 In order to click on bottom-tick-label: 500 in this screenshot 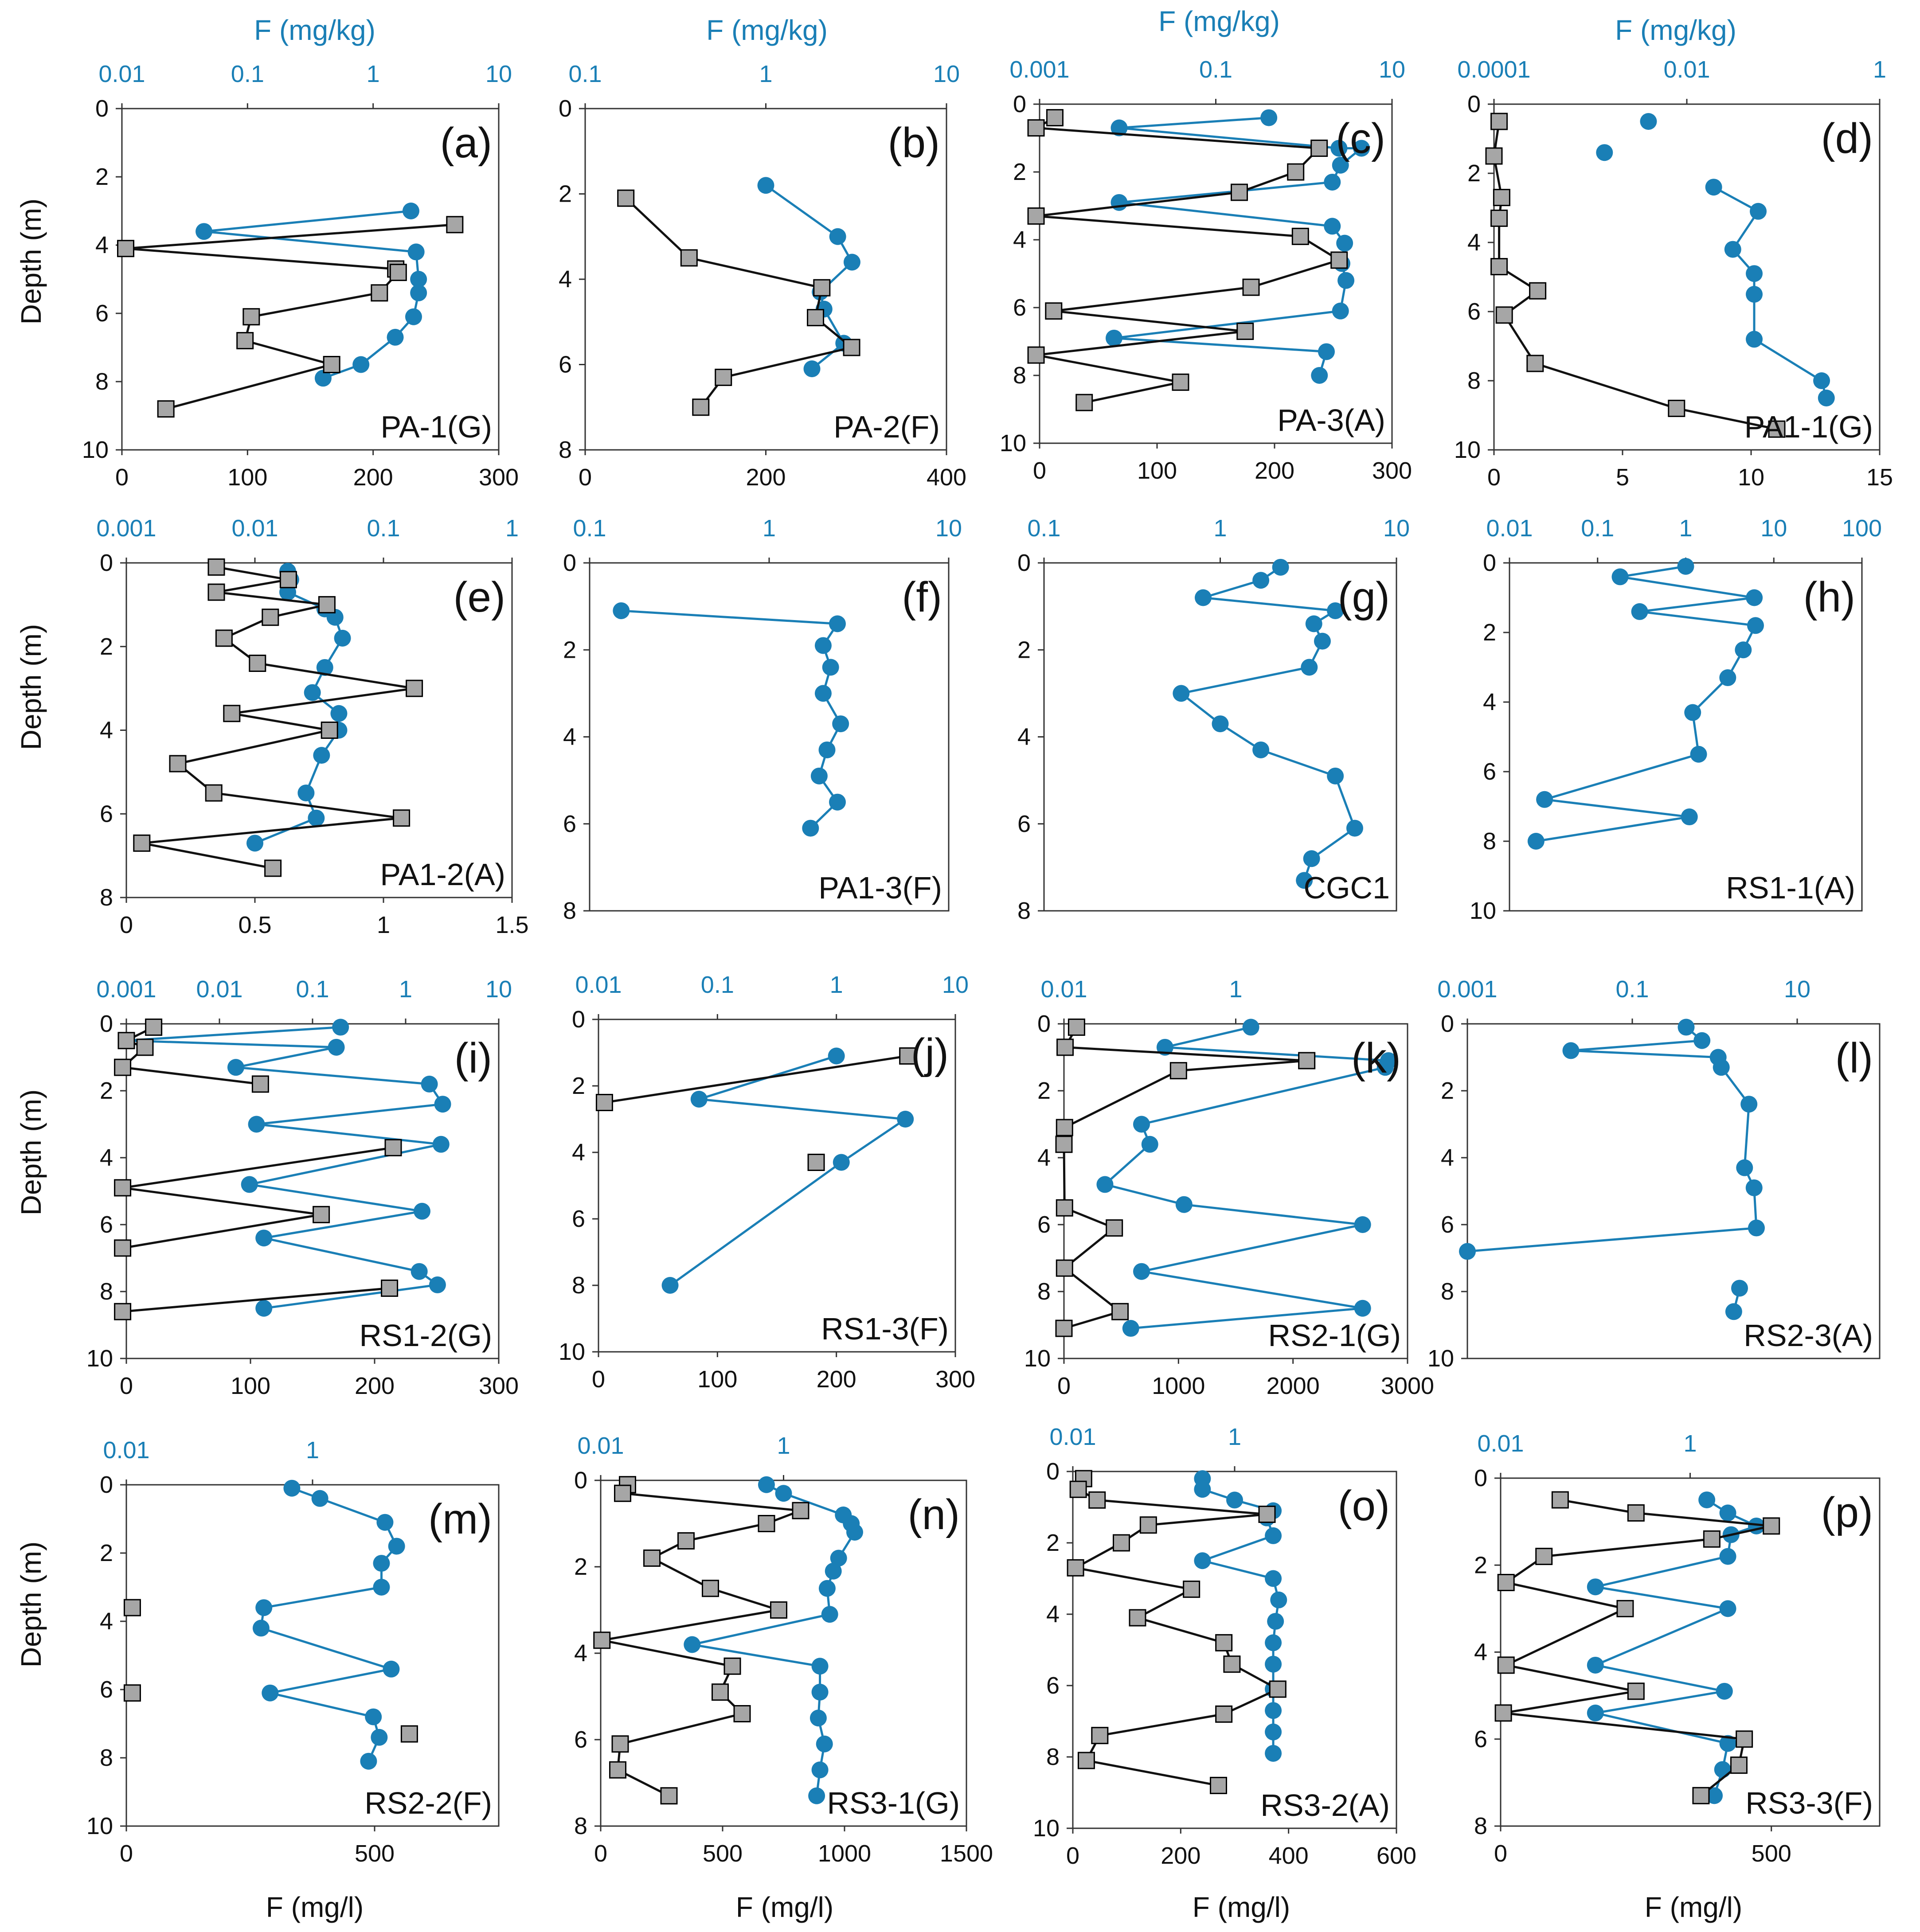, I will do `click(723, 1853)`.